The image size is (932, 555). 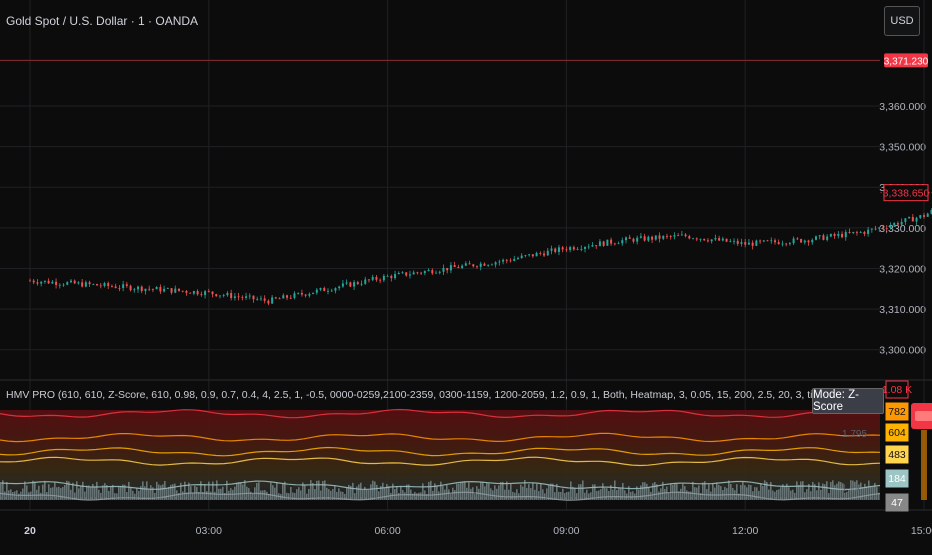 I want to click on level-line, so click(x=440, y=413).